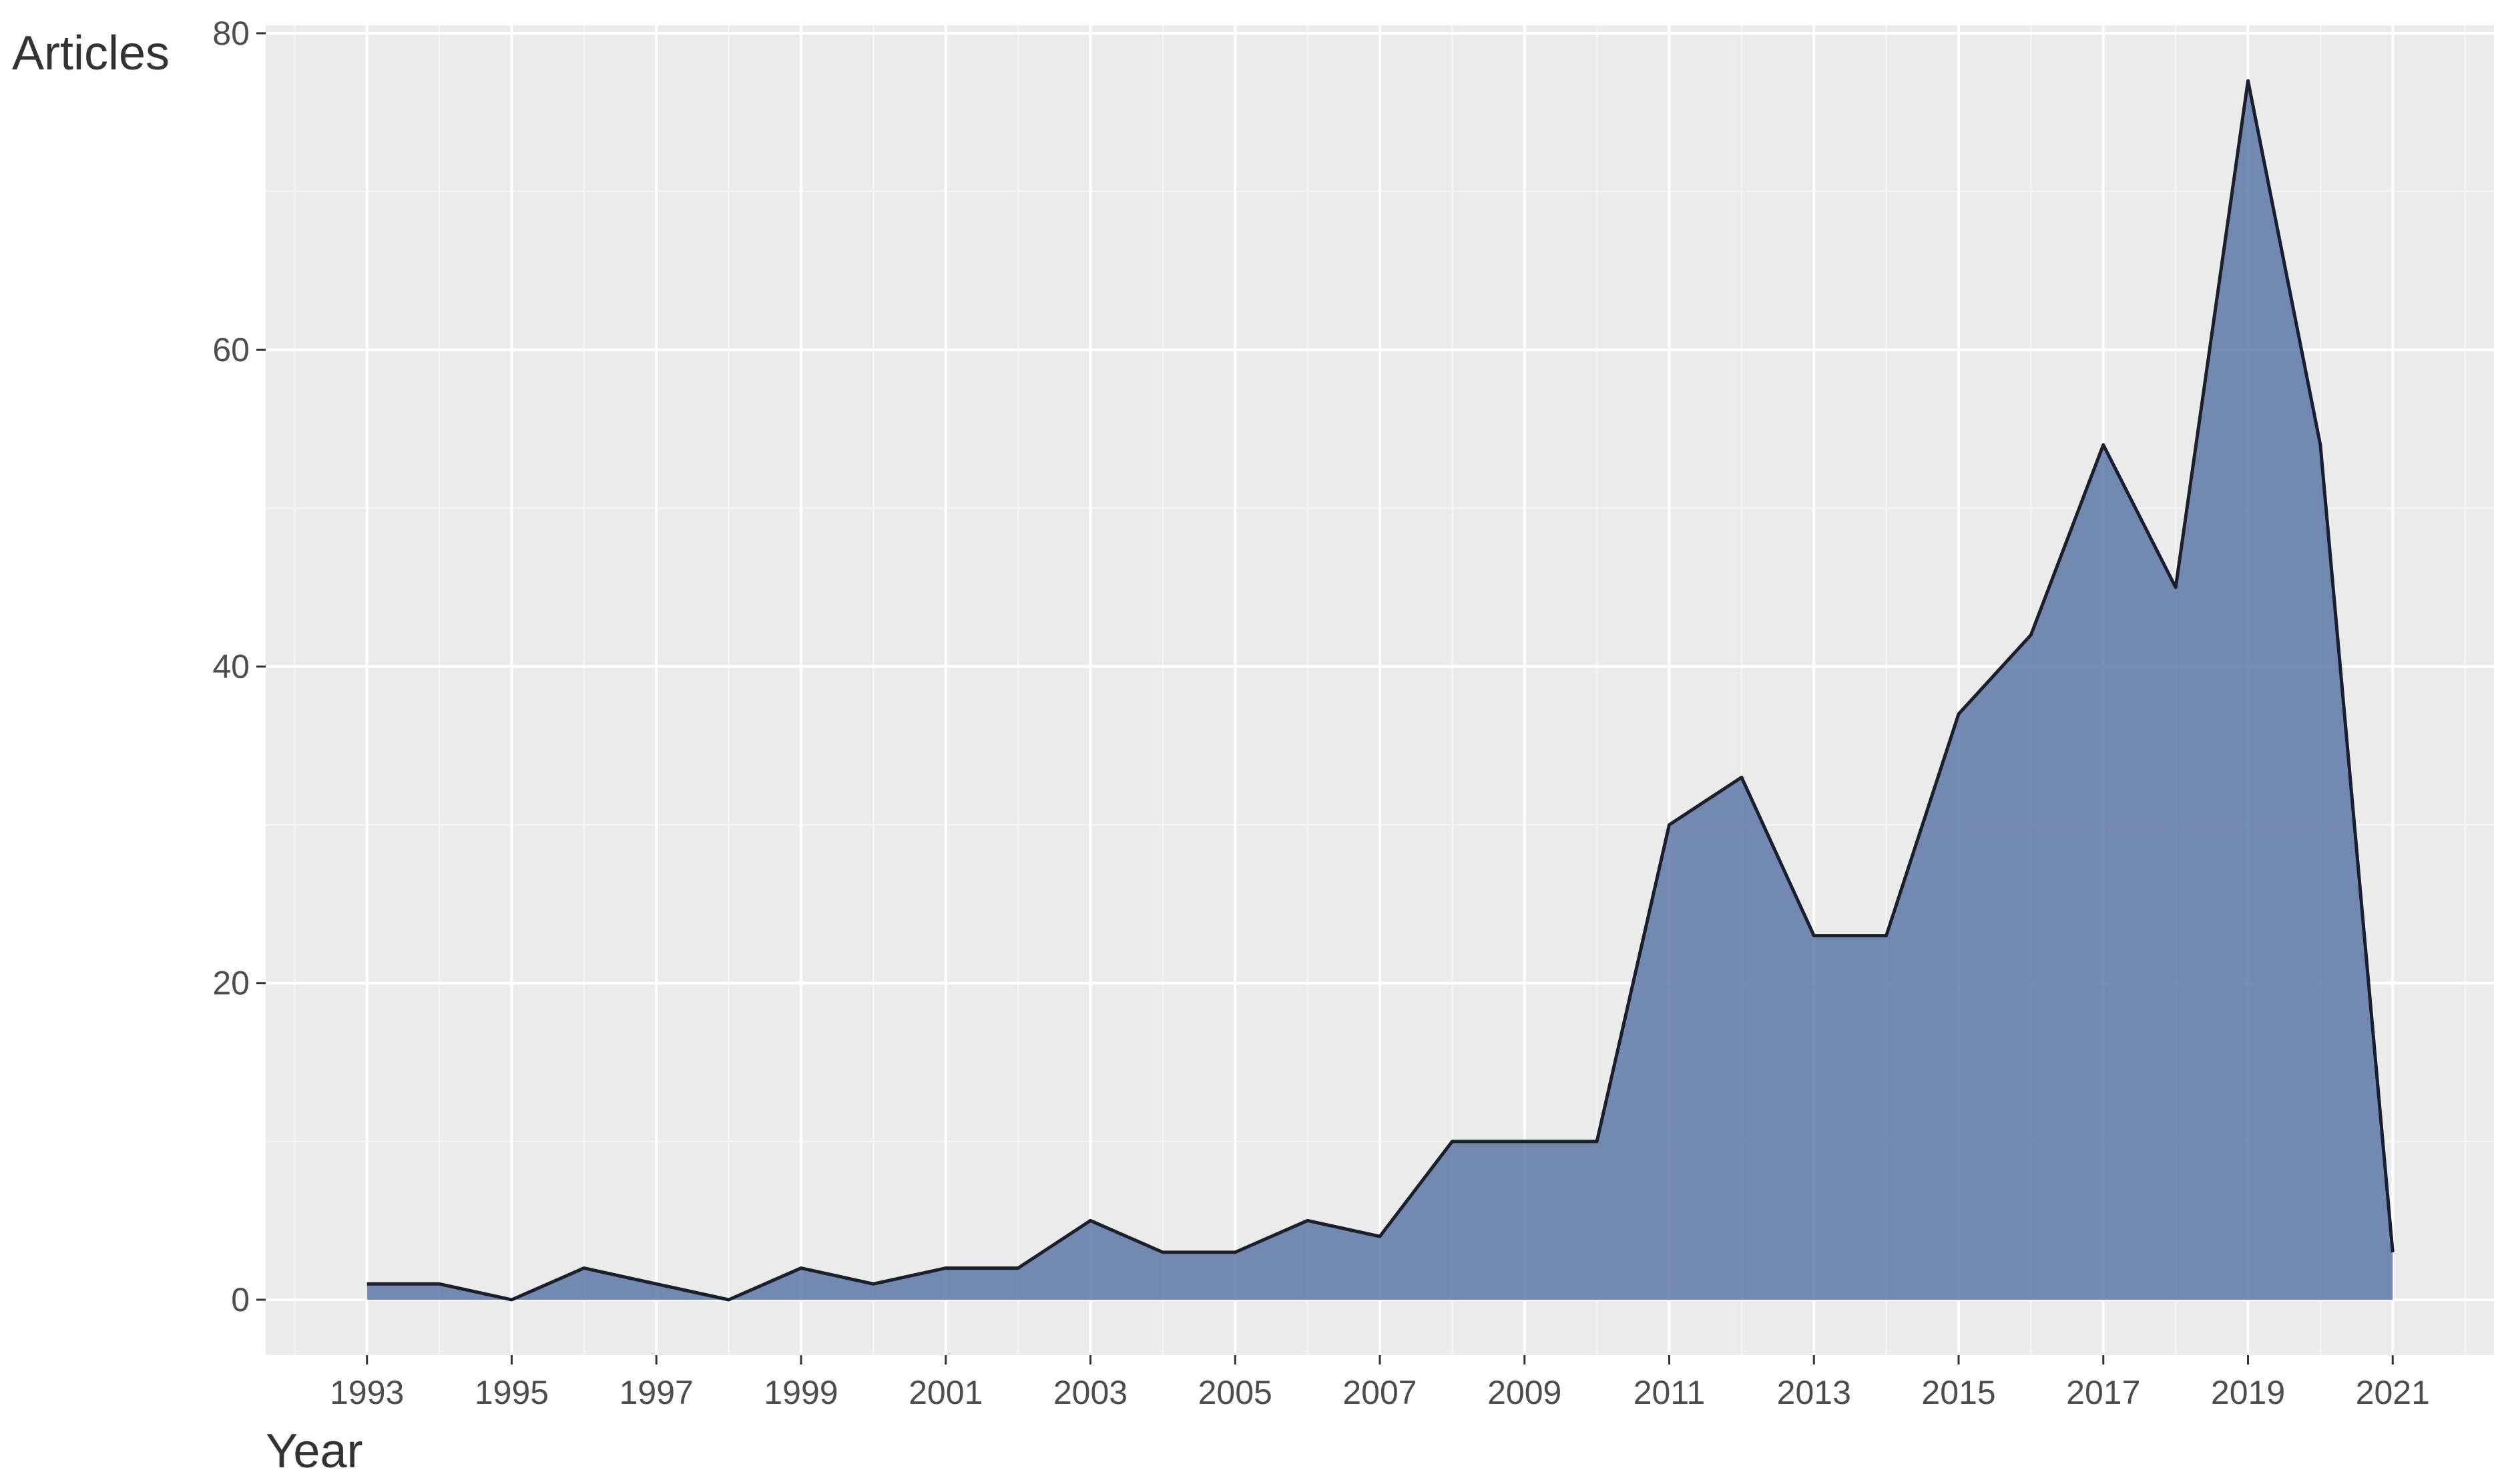  I want to click on x-tick-label: 2015, so click(1958, 1392).